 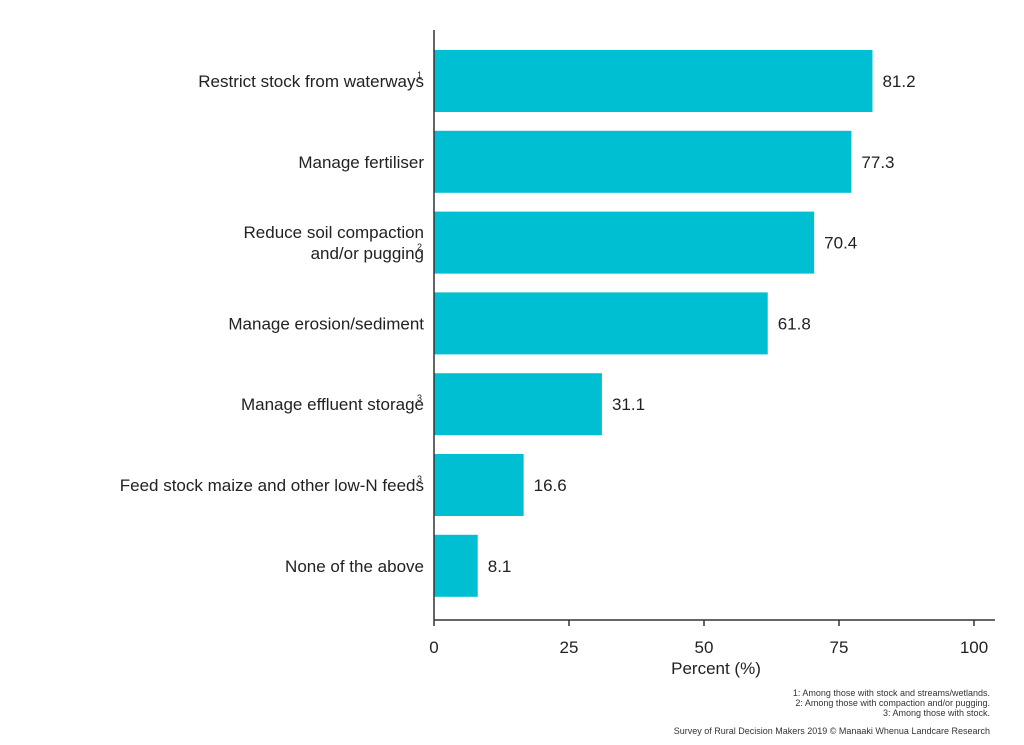 I want to click on x-tick-label-1: 25, so click(x=569, y=647).